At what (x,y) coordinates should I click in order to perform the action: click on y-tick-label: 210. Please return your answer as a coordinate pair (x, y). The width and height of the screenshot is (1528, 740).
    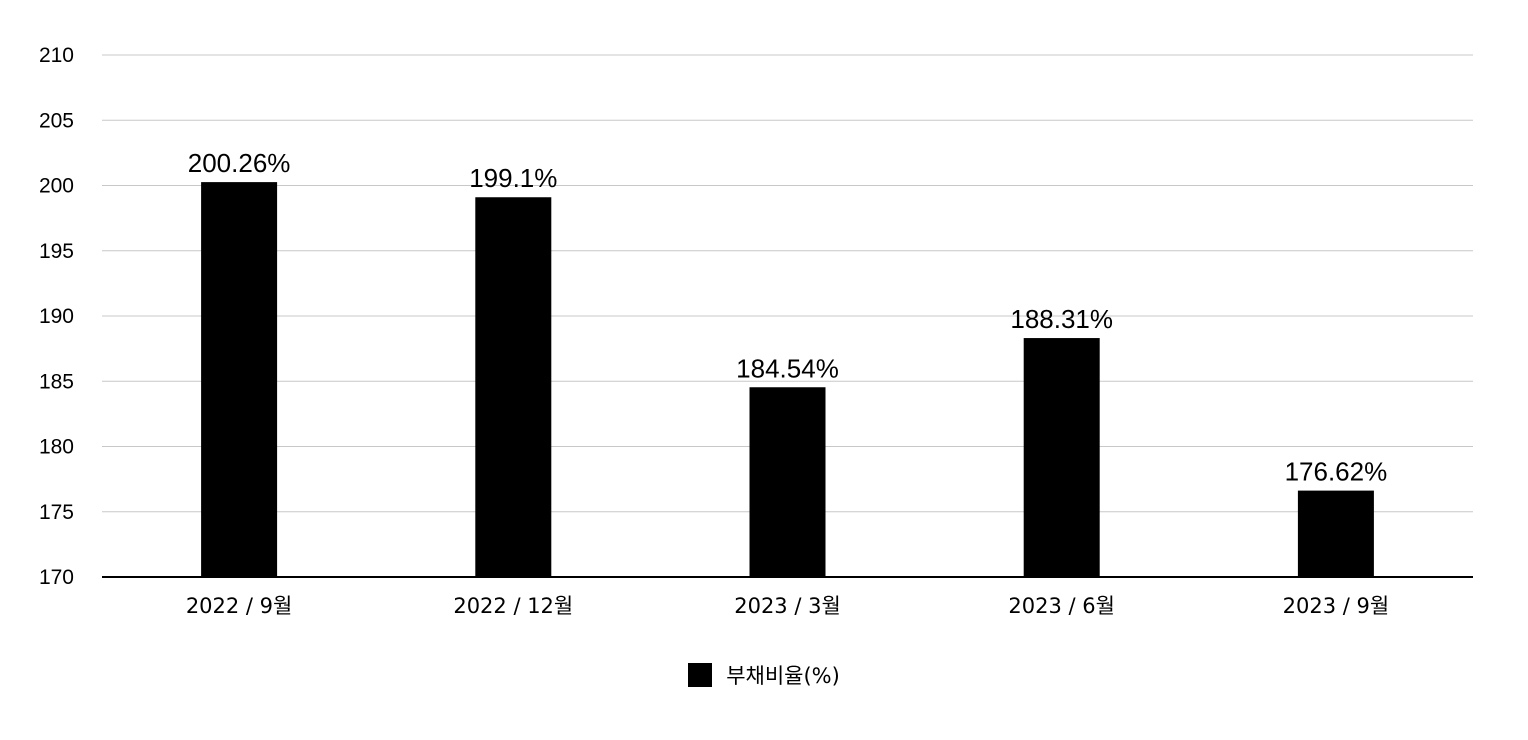
    Looking at the image, I should click on (56, 55).